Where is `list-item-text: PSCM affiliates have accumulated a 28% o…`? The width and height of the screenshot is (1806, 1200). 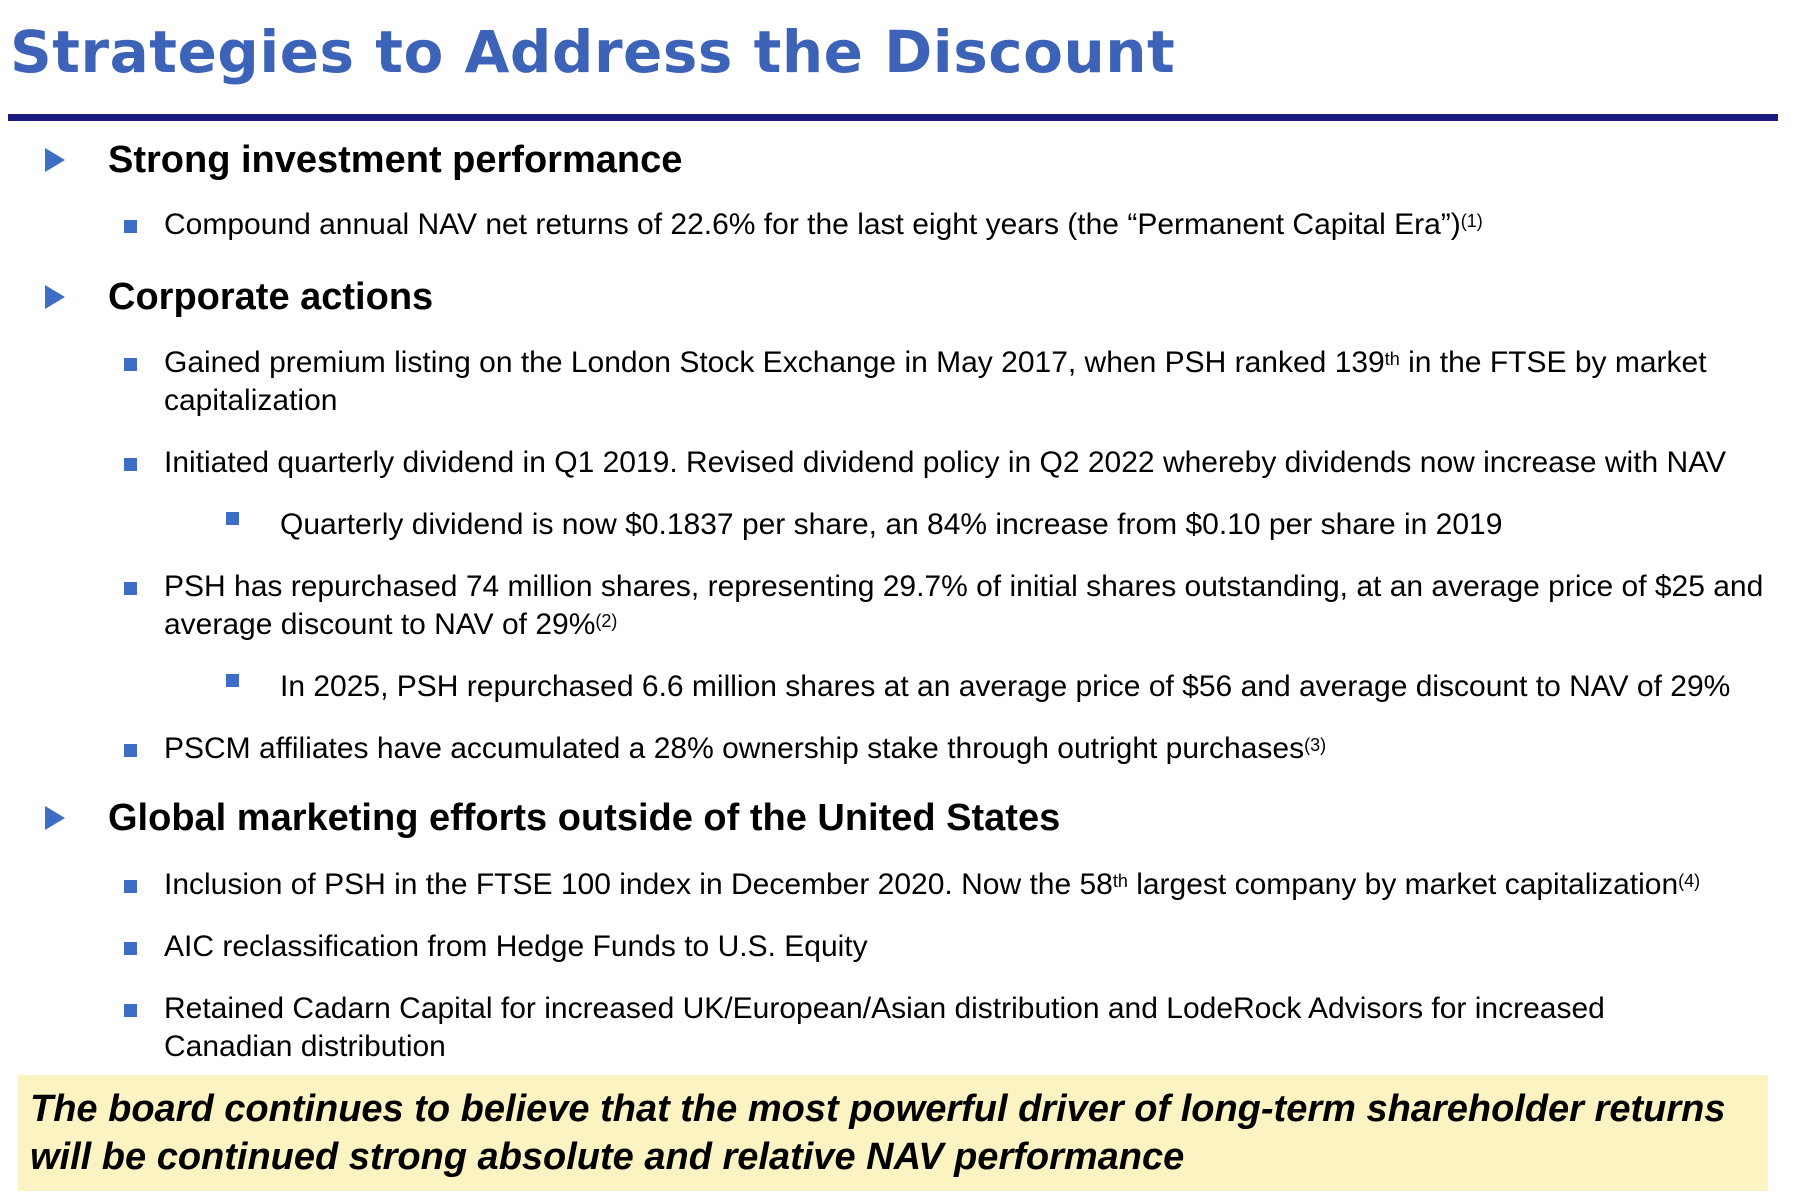
list-item-text: PSCM affiliates have accumulated a 28% o… is located at coordinates (745, 748).